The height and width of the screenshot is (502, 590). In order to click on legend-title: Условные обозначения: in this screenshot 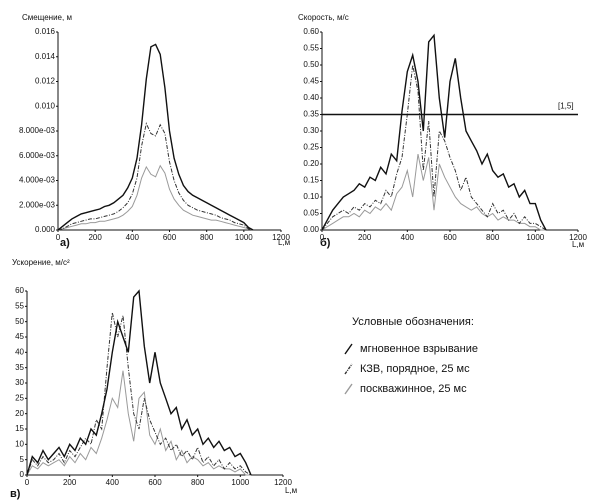, I will do `click(413, 322)`.